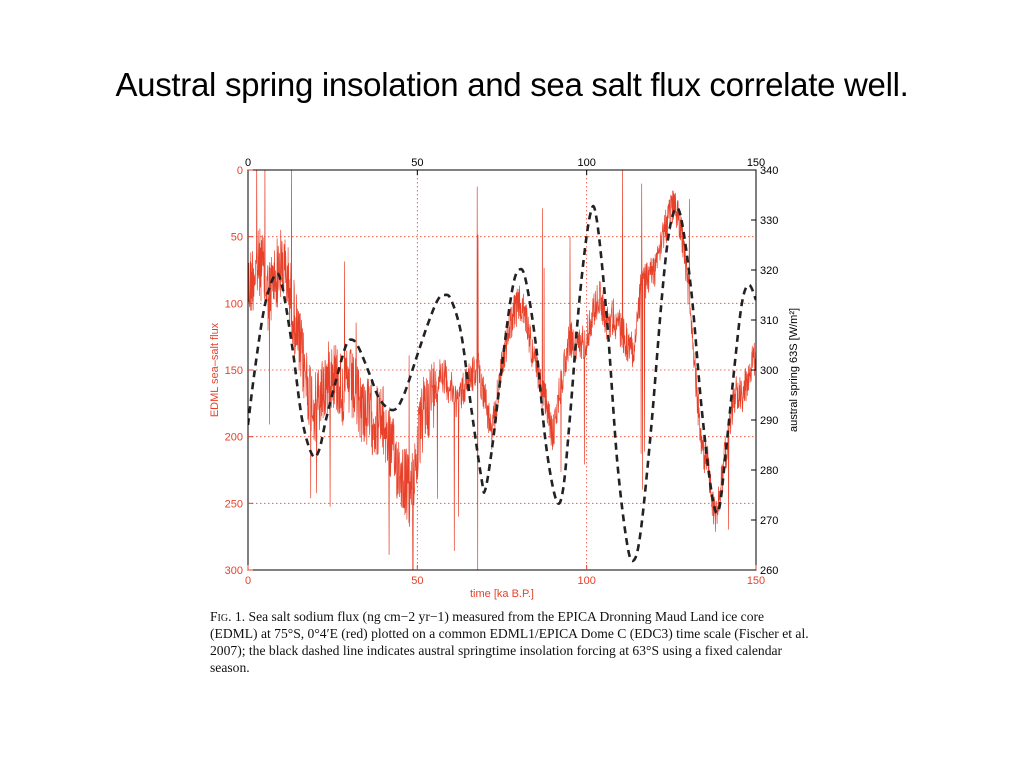 This screenshot has height=768, width=1024. What do you see at coordinates (237, 238) in the screenshot?
I see `y-left-tick-label: 50` at bounding box center [237, 238].